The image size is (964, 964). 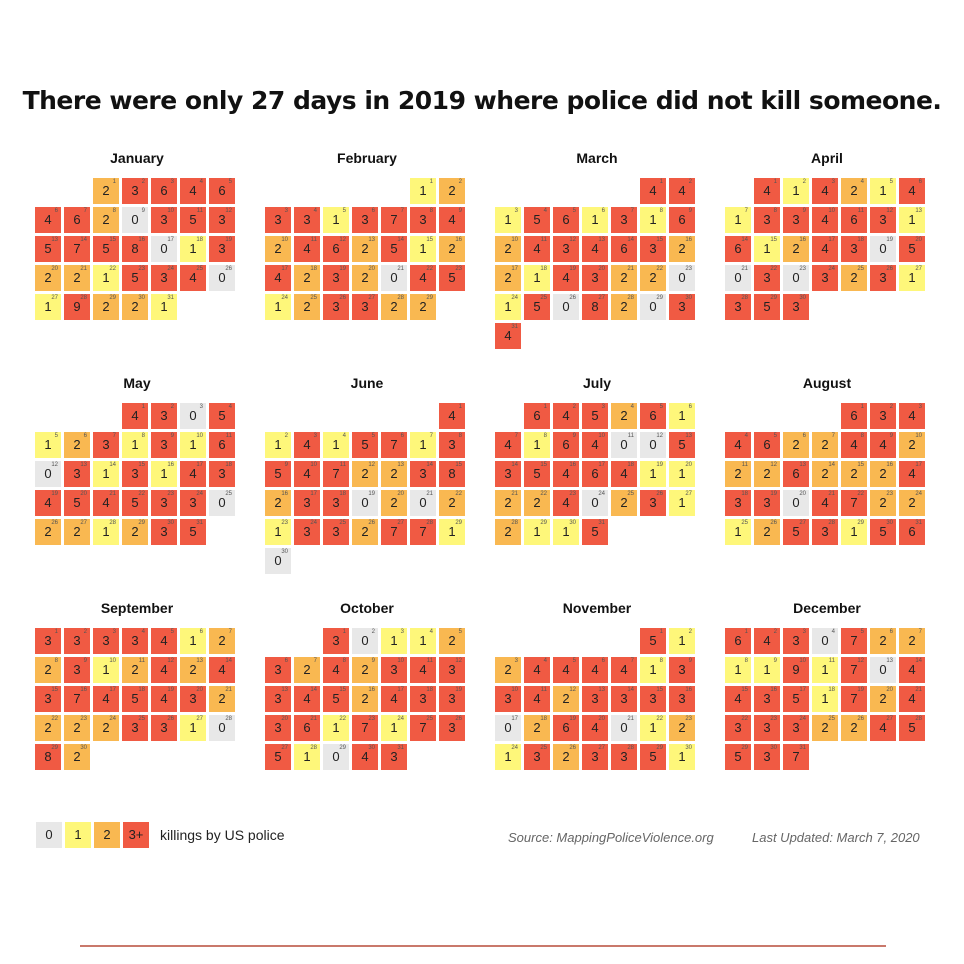 What do you see at coordinates (767, 699) in the screenshot?
I see `day-cell: 3 16` at bounding box center [767, 699].